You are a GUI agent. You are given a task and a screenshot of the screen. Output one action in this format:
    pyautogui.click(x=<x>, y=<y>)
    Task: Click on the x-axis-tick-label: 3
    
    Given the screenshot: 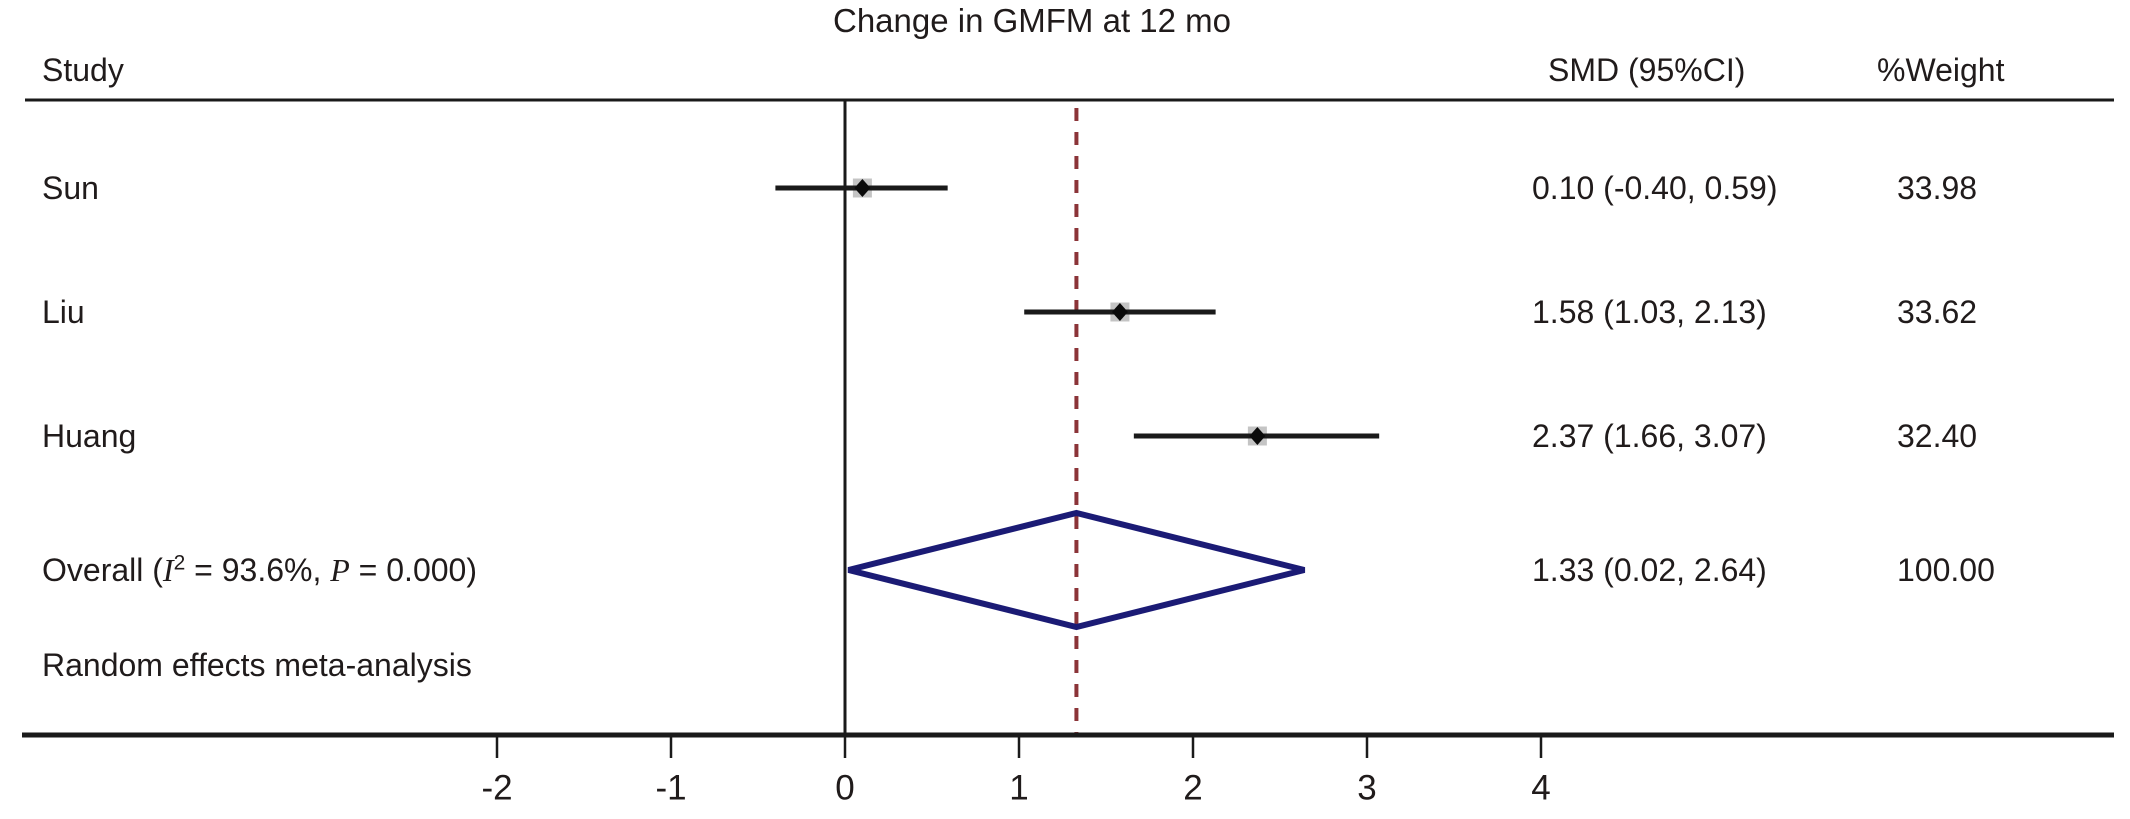 What is the action you would take?
    pyautogui.click(x=1366, y=787)
    